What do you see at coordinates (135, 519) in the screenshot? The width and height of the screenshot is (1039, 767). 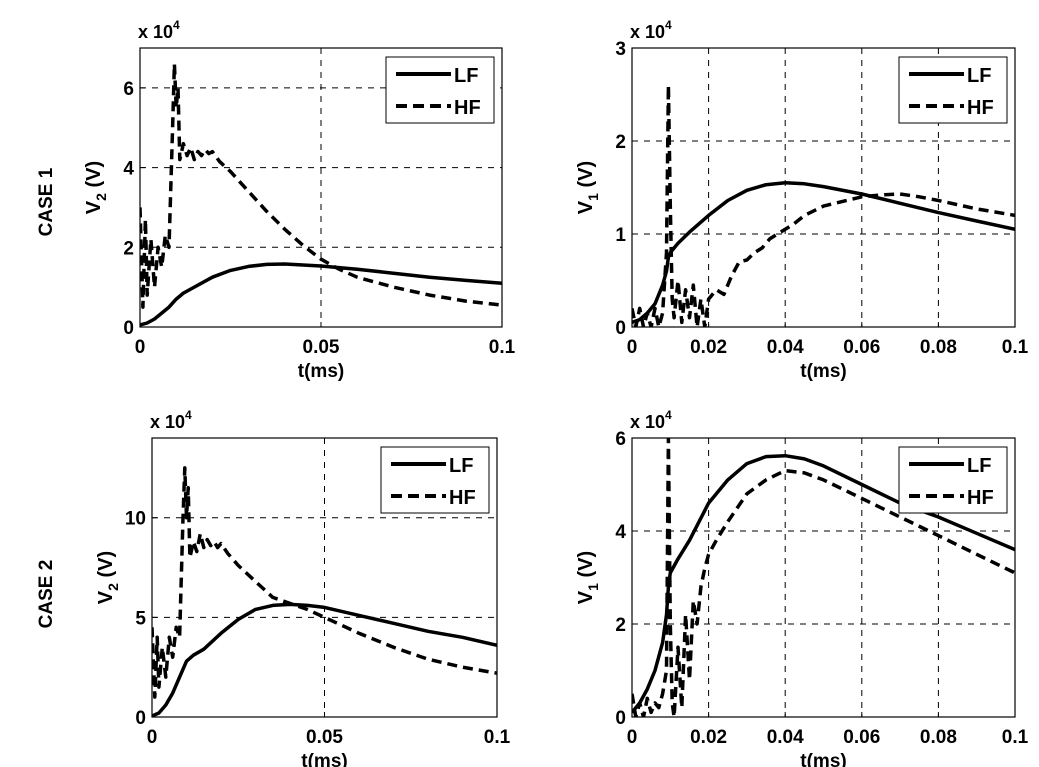 I see `y-tick-label: 10` at bounding box center [135, 519].